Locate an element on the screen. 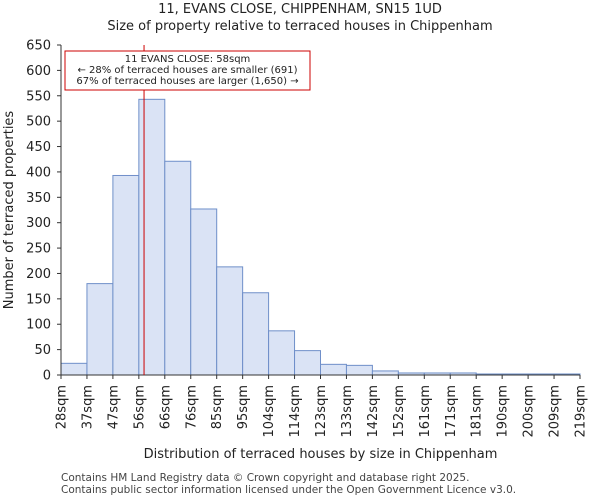  x-tick-label: 181sqm is located at coordinates (477, 411).